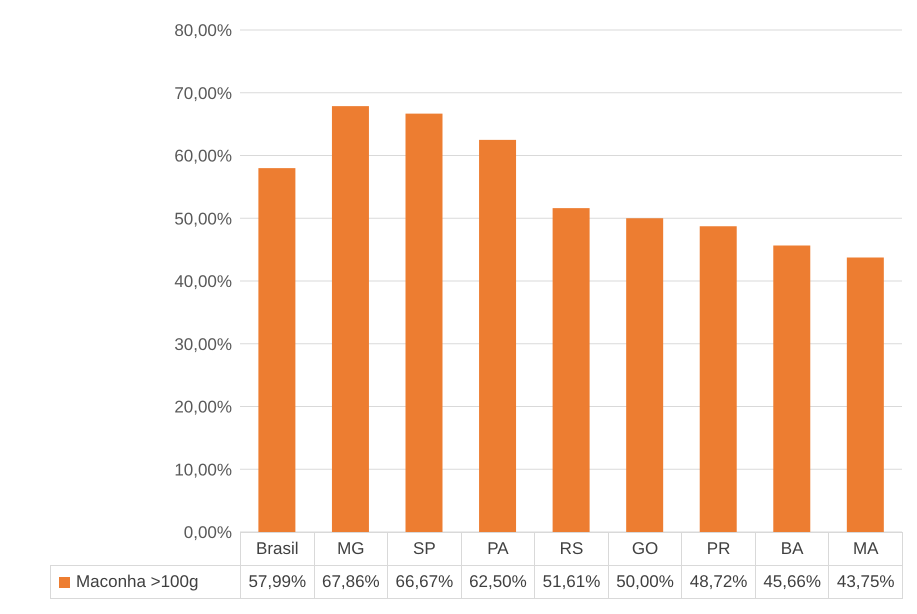  Describe the element at coordinates (203, 93) in the screenshot. I see `y-tick-label: 70,00%` at that location.